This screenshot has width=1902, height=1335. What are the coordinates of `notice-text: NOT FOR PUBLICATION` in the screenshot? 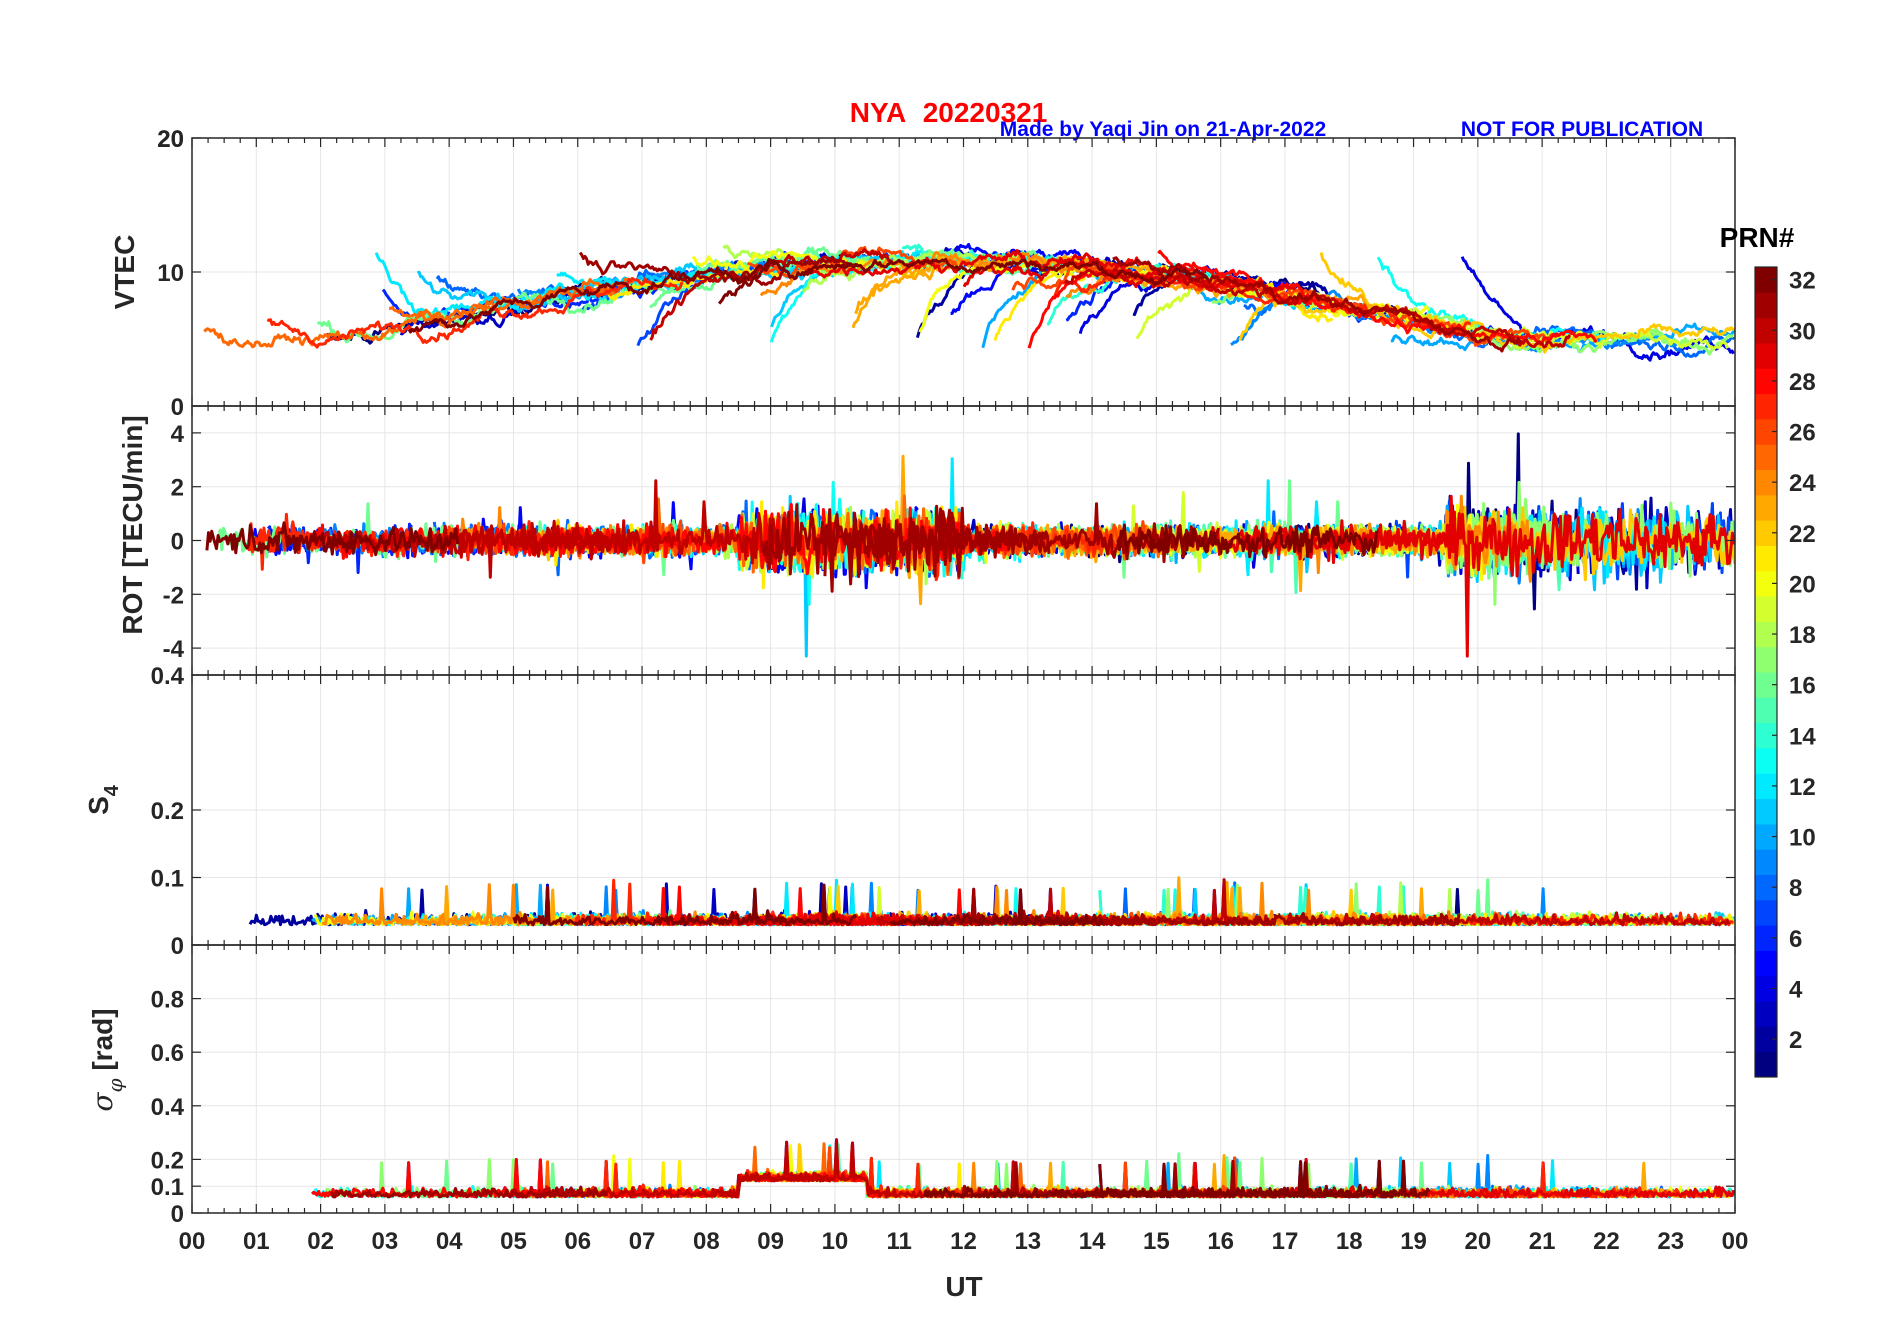 It's located at (1582, 129).